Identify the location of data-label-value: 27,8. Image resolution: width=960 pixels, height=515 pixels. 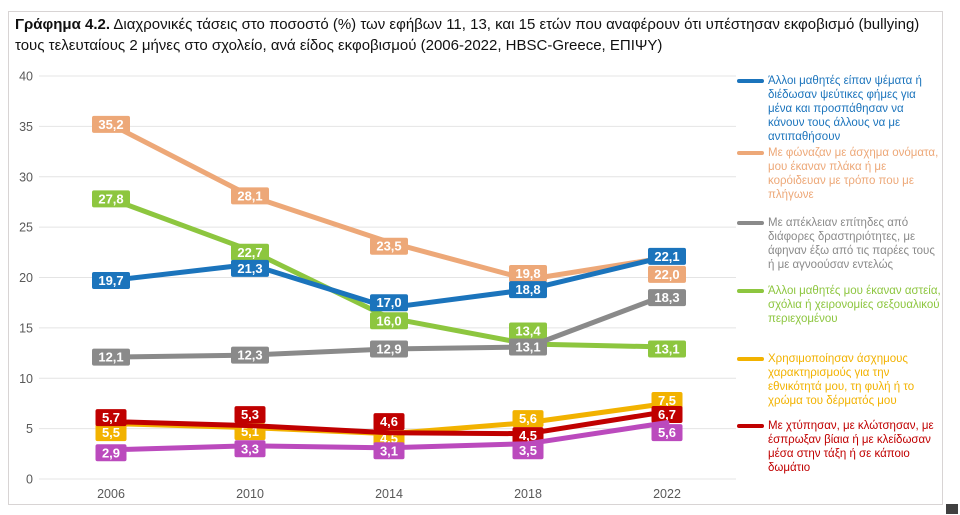
(110, 198).